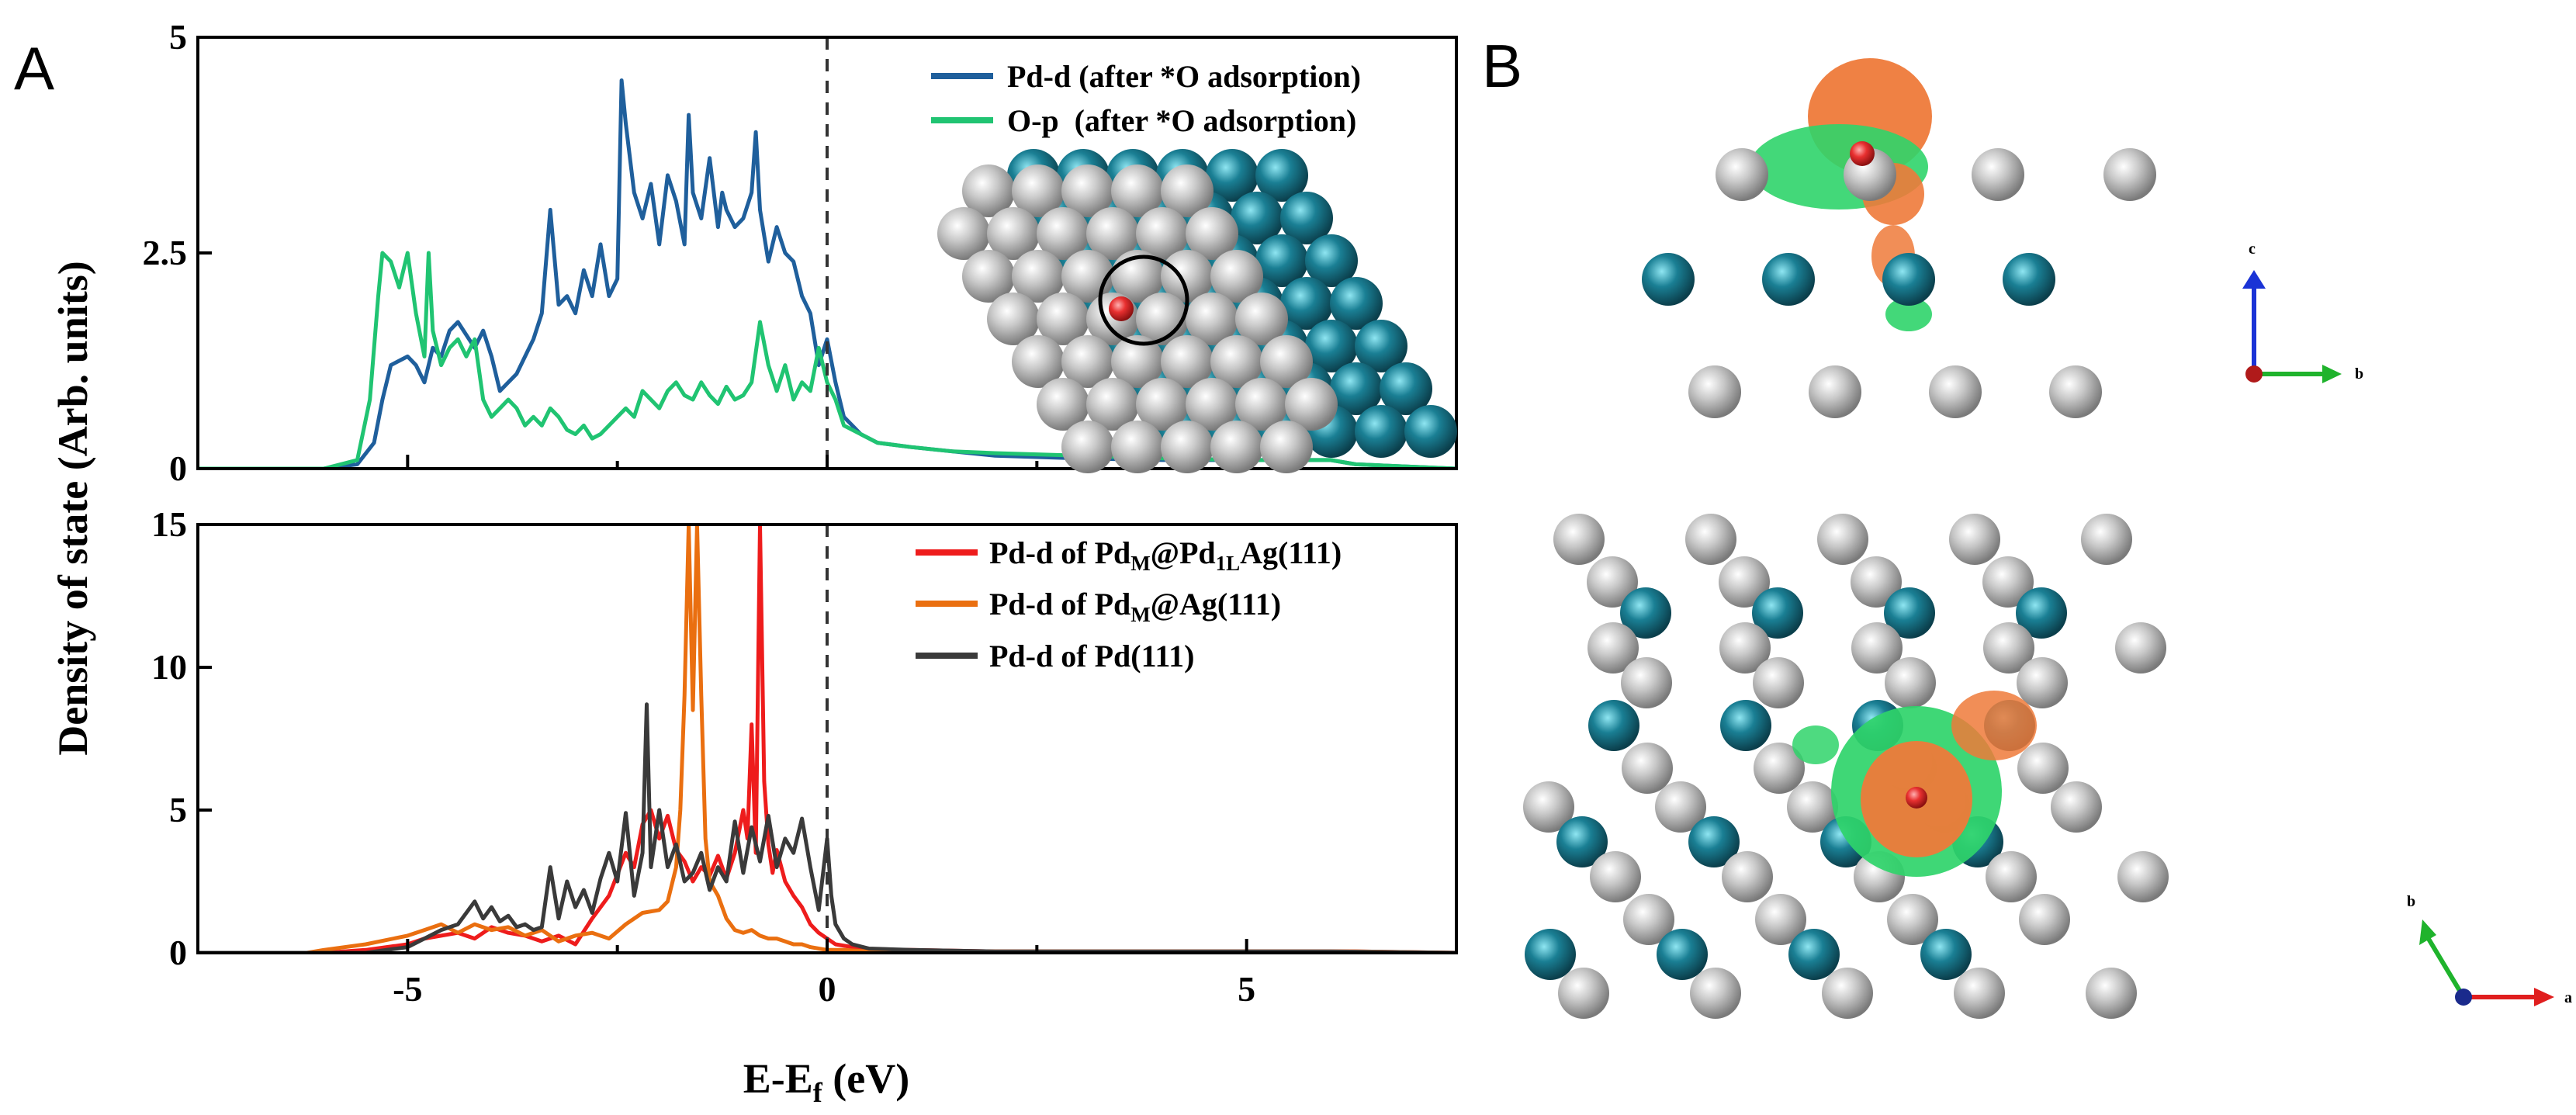  Describe the element at coordinates (2332, 374) in the screenshot. I see `axis-b-arrowhead-top` at that location.